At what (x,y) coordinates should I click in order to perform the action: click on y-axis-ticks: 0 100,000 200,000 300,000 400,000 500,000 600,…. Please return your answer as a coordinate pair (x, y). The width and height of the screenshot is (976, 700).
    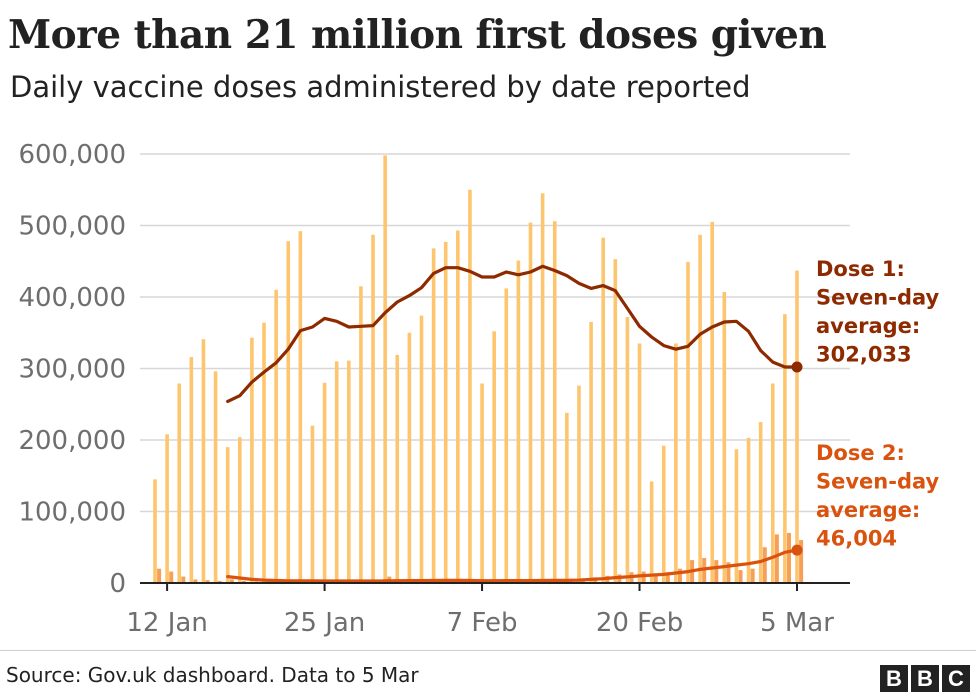
    Looking at the image, I should click on (72, 369).